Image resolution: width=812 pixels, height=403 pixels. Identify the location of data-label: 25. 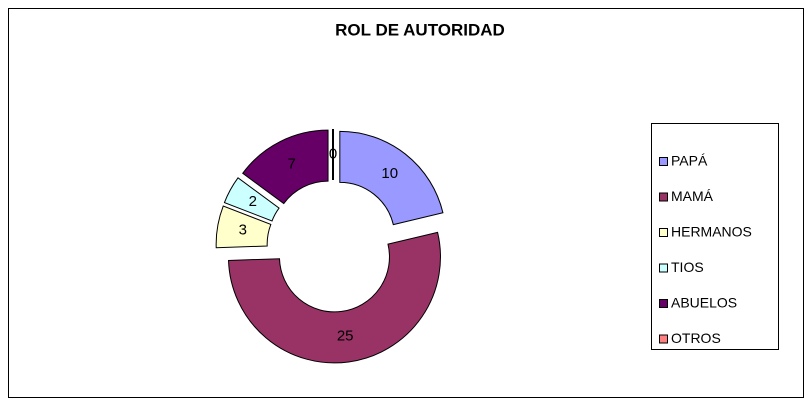
(345, 336).